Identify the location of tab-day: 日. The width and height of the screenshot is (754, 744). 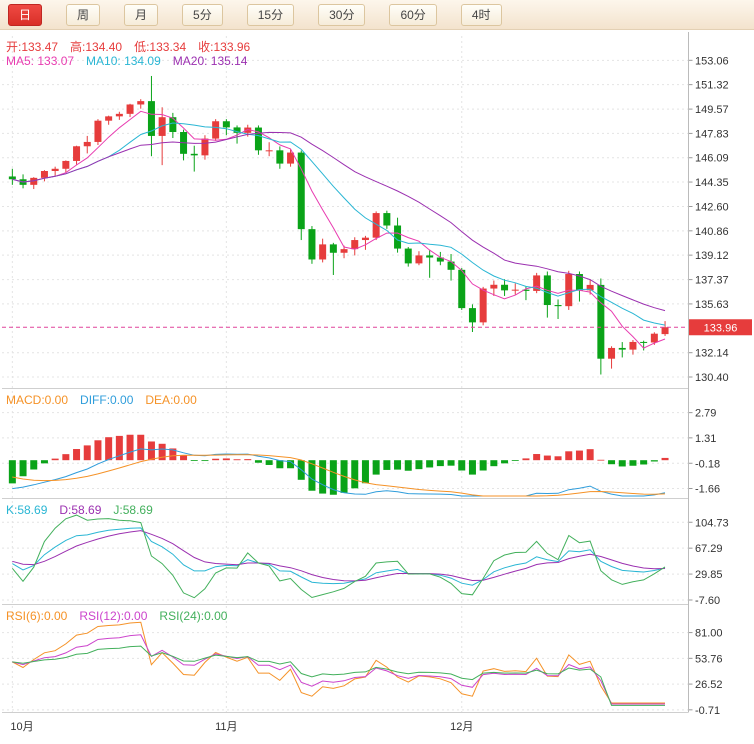
(25, 14).